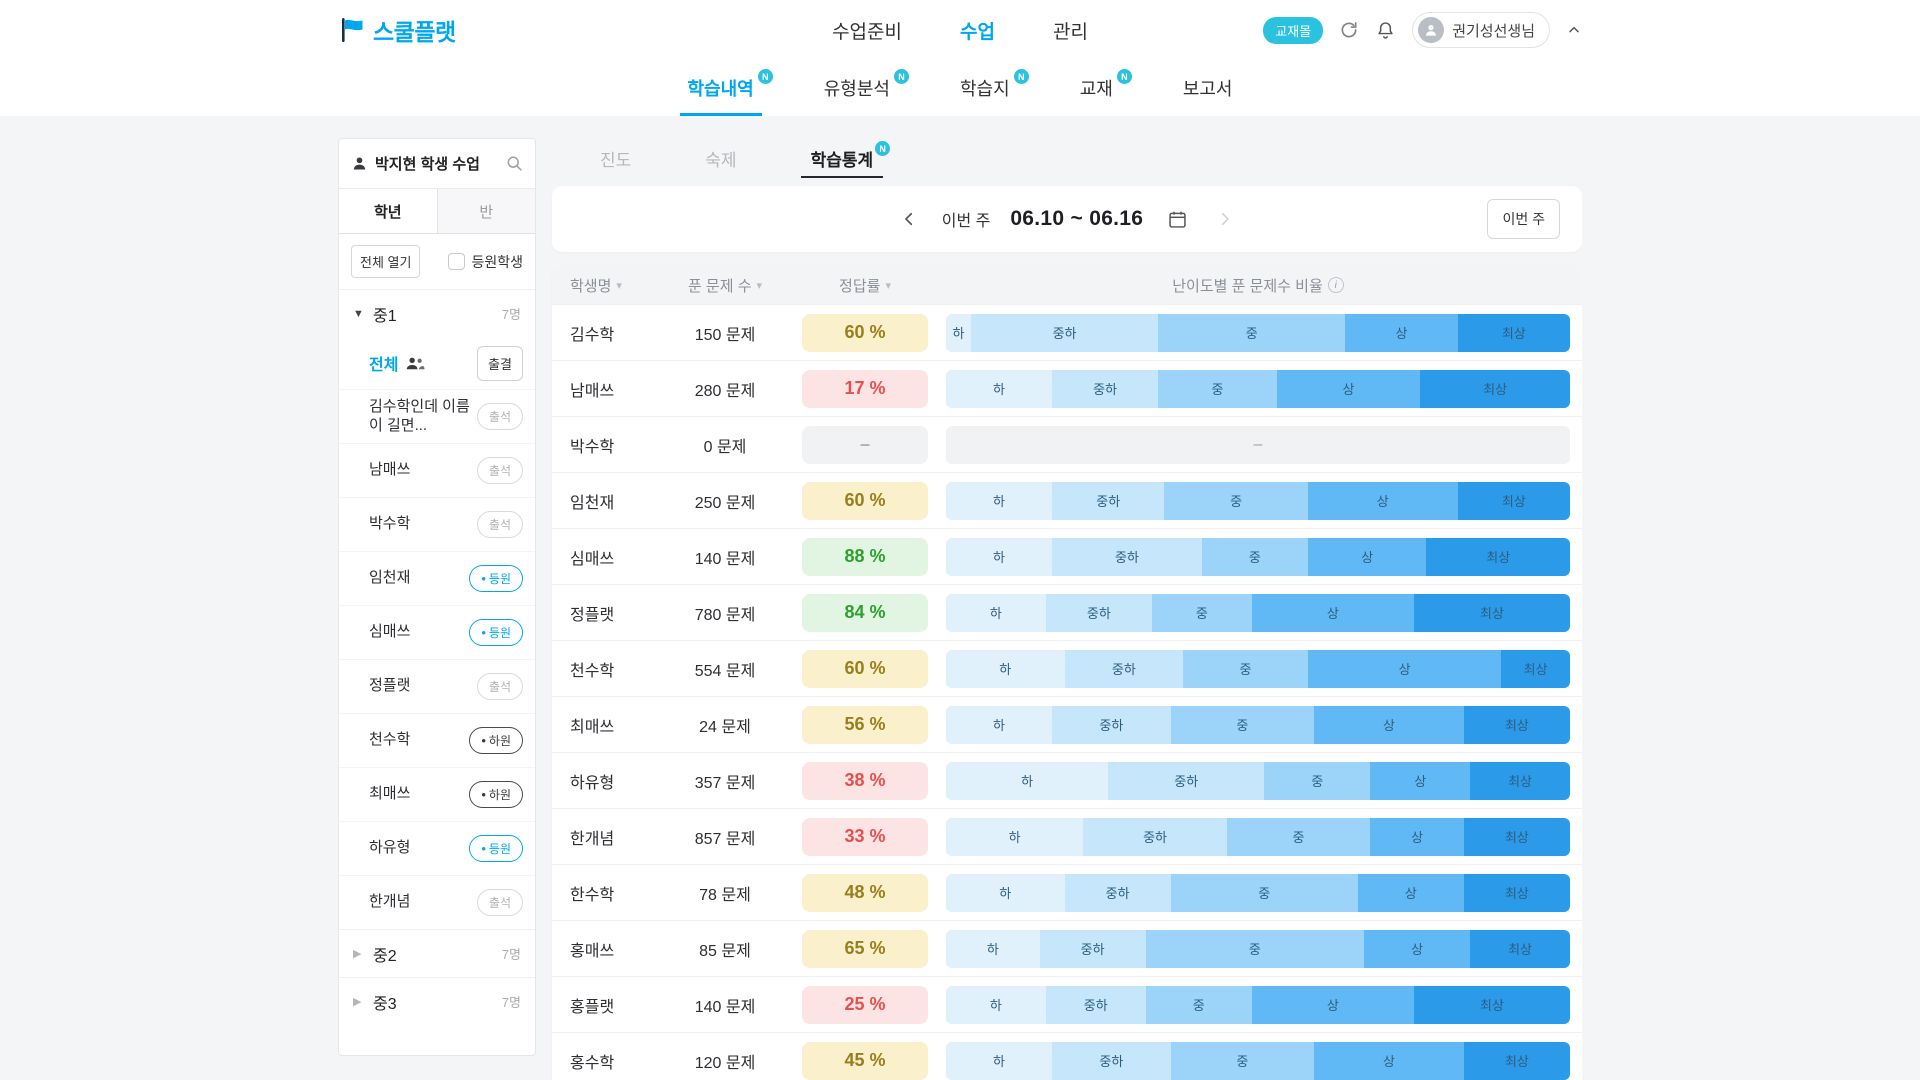  Describe the element at coordinates (719, 286) in the screenshot. I see `header-count-label: 푼 문제 수` at that location.